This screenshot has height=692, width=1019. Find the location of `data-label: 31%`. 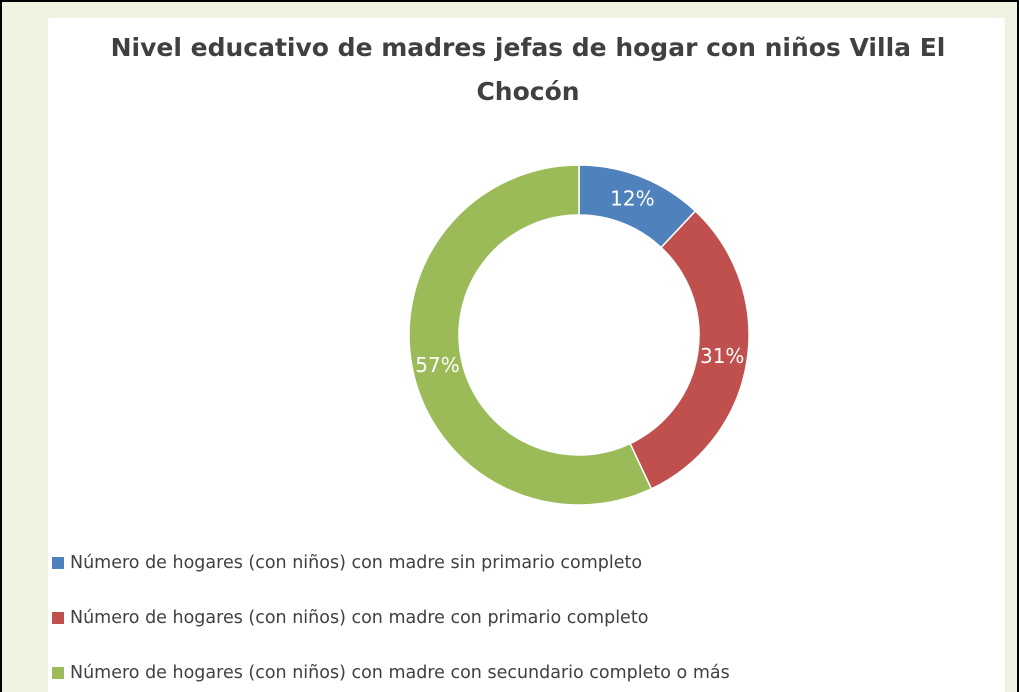

data-label: 31% is located at coordinates (722, 356).